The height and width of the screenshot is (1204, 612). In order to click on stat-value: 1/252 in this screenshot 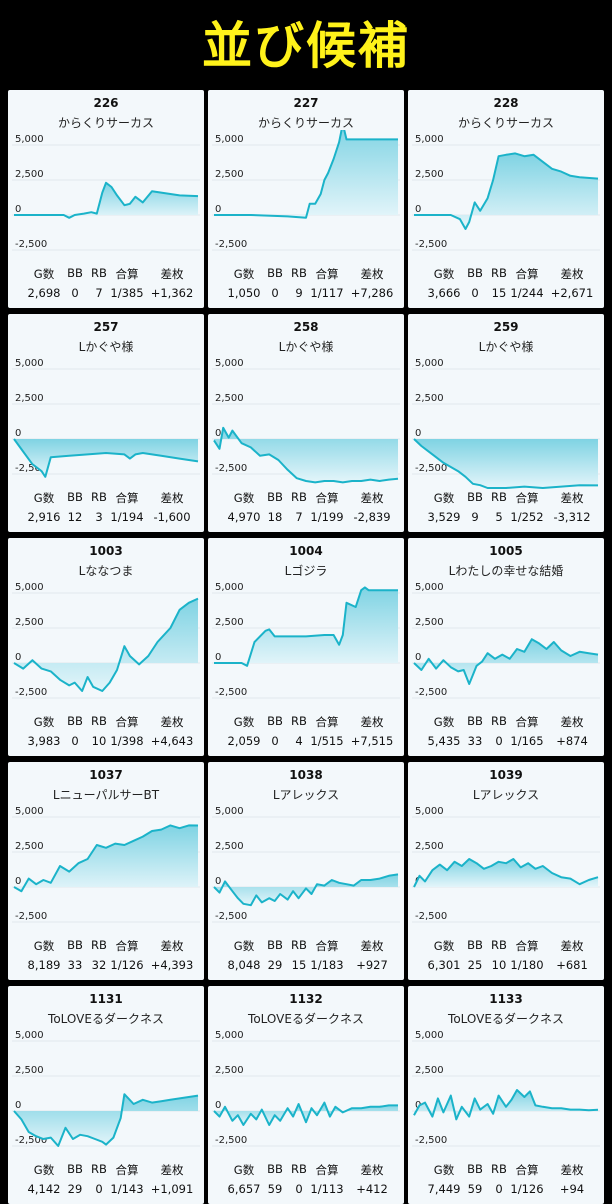, I will do `click(527, 517)`.